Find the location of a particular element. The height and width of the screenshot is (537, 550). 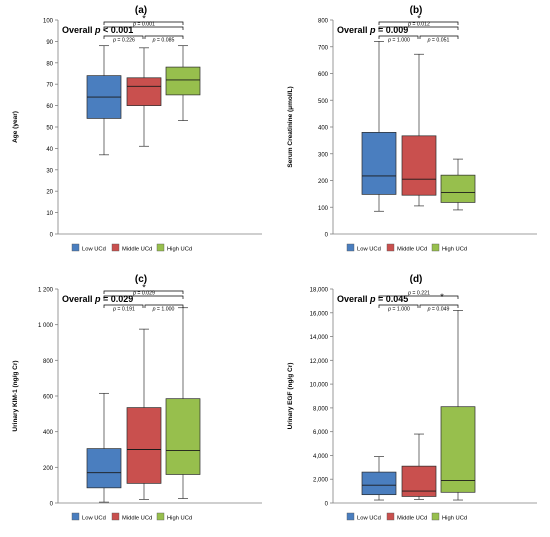

bracket-p-label: p = 0.051 is located at coordinates (438, 41).